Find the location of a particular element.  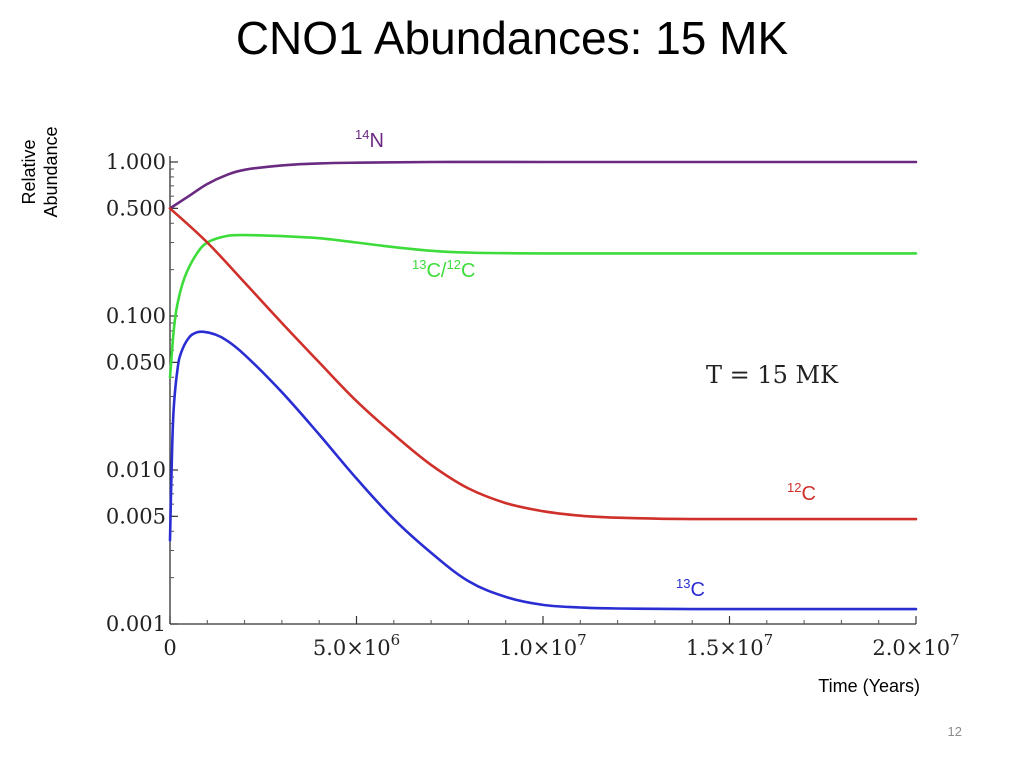

y-tick-label: 1.000 is located at coordinates (136, 162).